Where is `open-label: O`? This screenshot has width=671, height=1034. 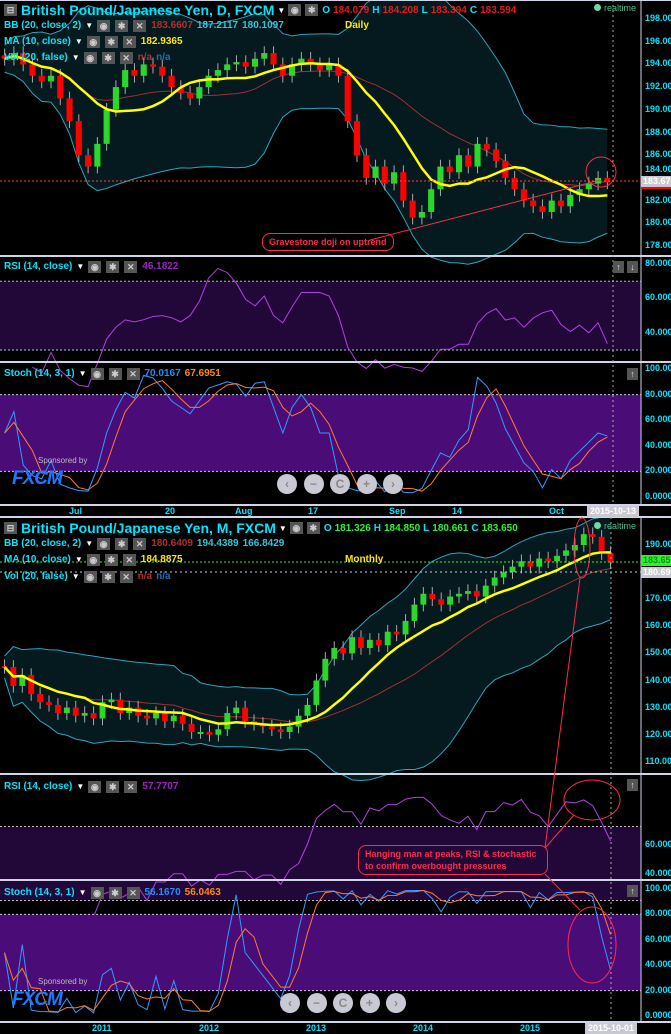 open-label: O is located at coordinates (327, 528).